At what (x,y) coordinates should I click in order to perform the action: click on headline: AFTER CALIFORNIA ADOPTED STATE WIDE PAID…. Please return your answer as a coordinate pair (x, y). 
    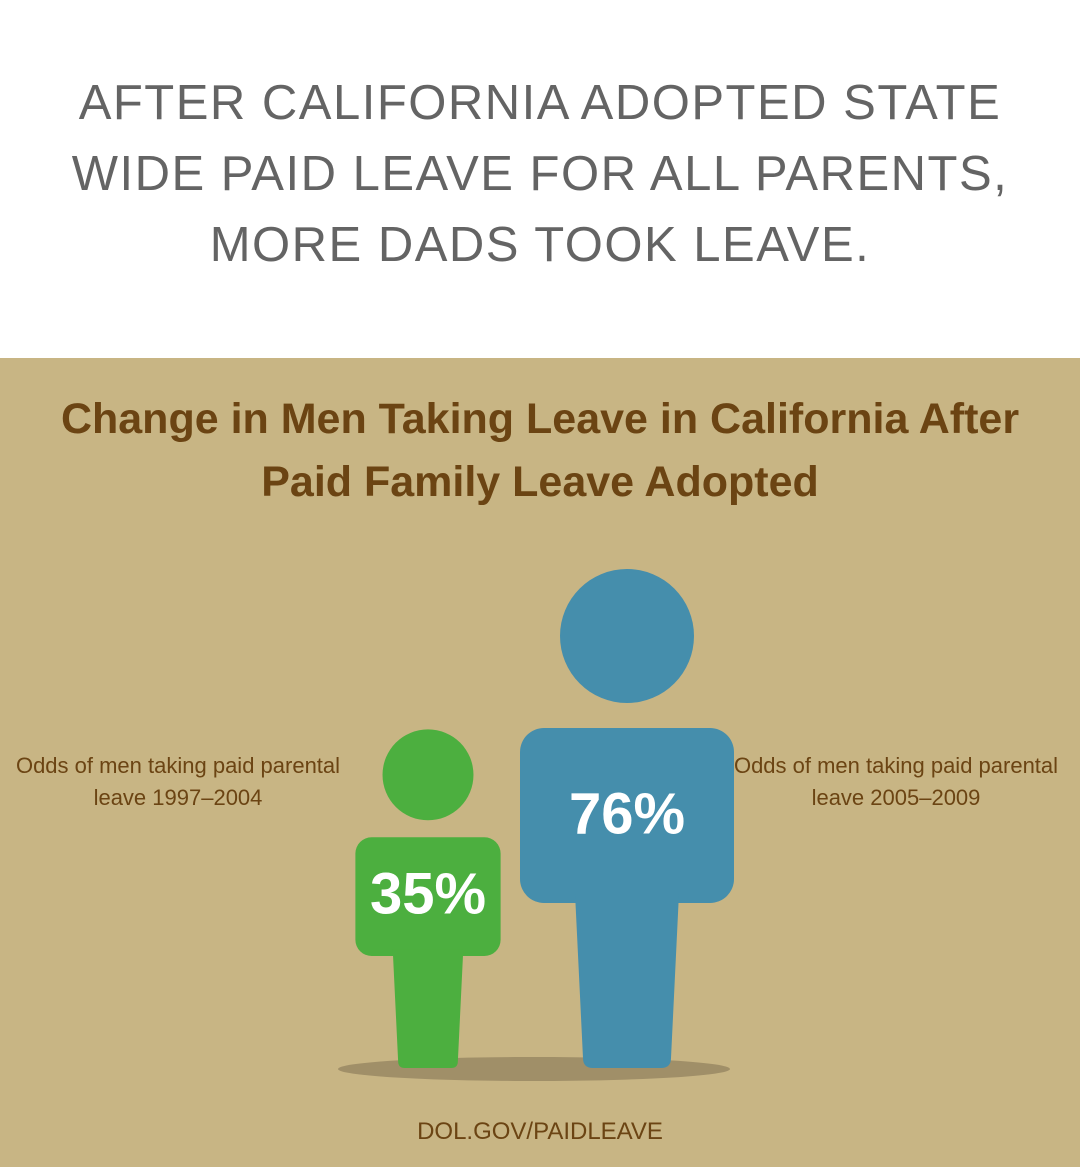
    Looking at the image, I should click on (540, 174).